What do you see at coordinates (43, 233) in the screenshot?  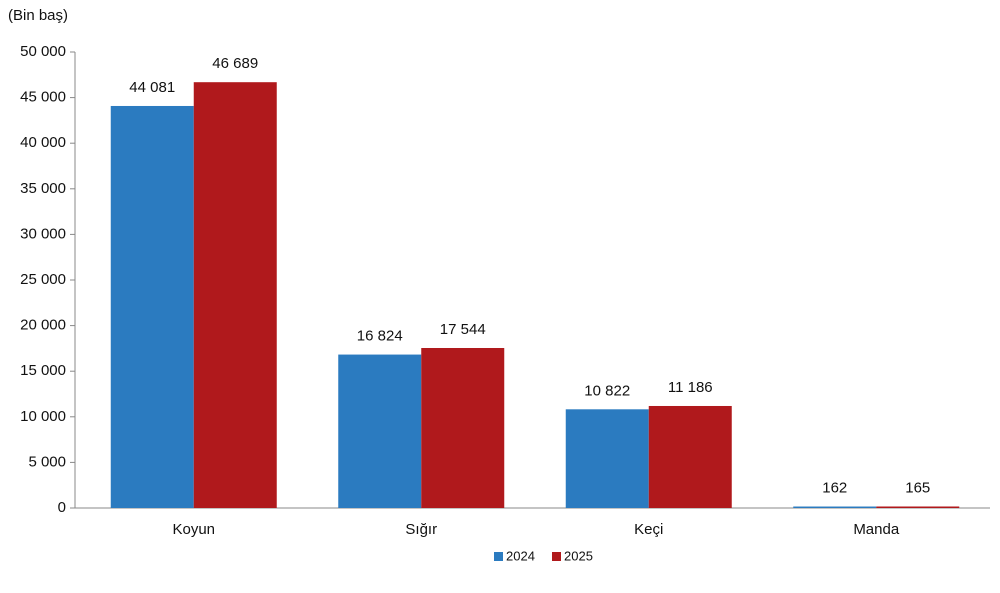 I see `y-tick-label: 30 000` at bounding box center [43, 233].